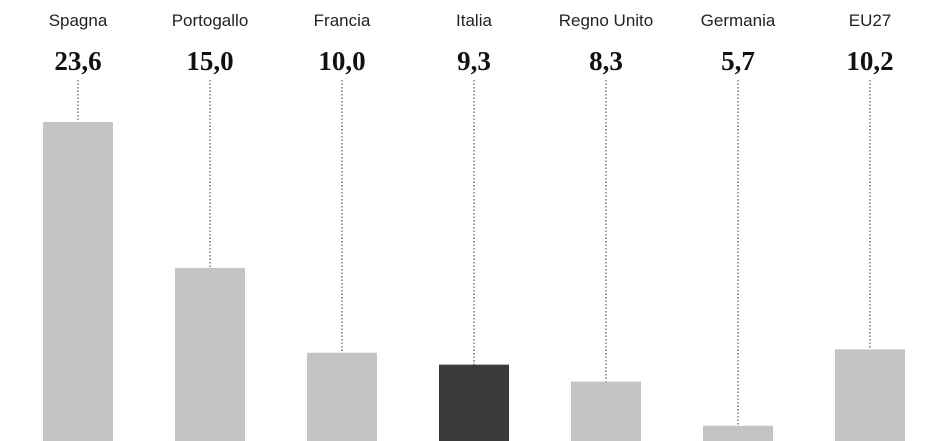 The height and width of the screenshot is (441, 927). Describe the element at coordinates (209, 61) in the screenshot. I see `value-label-portogallo: 15,0` at that location.